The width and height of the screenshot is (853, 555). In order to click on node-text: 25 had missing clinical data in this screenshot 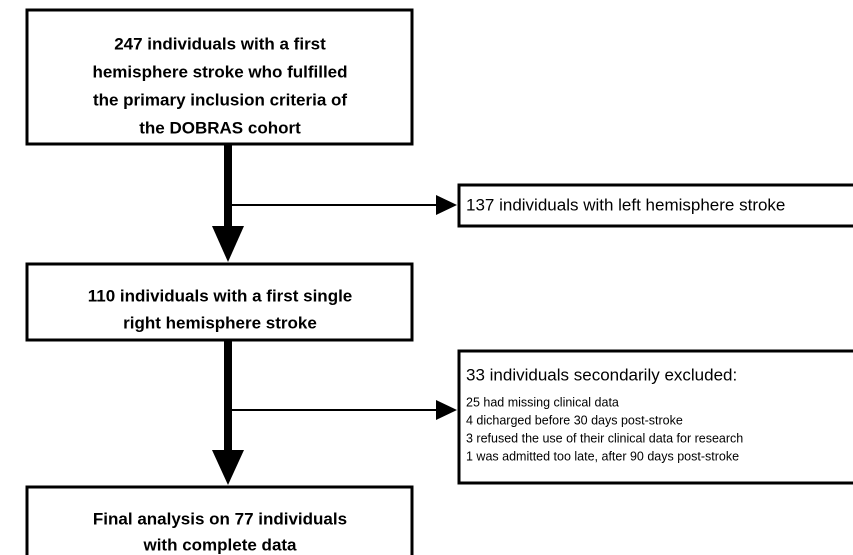, I will do `click(542, 402)`.